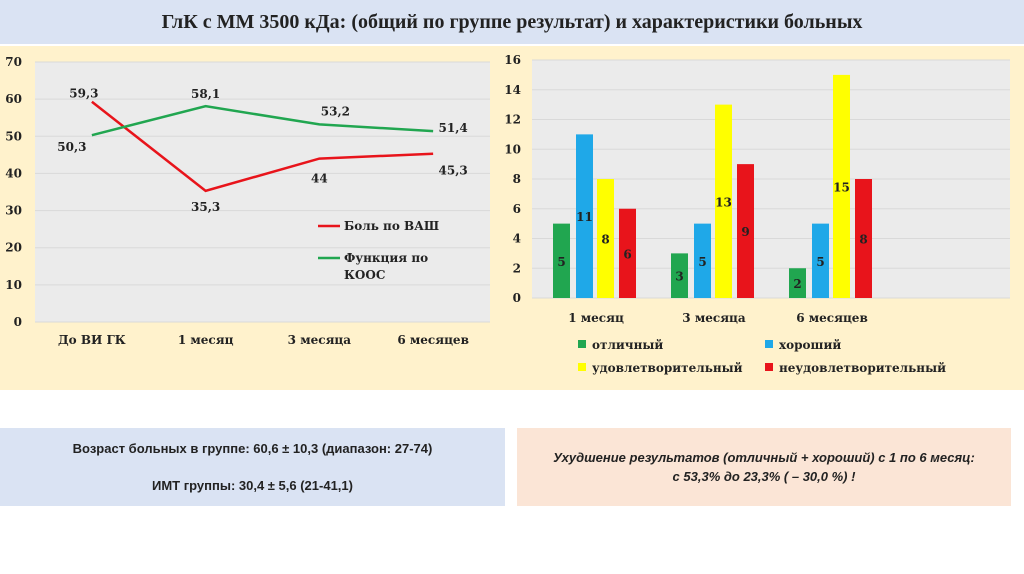 This screenshot has width=1024, height=574. Describe the element at coordinates (92, 340) in the screenshot. I see `x-tick-label: До ВИ ГК` at that location.